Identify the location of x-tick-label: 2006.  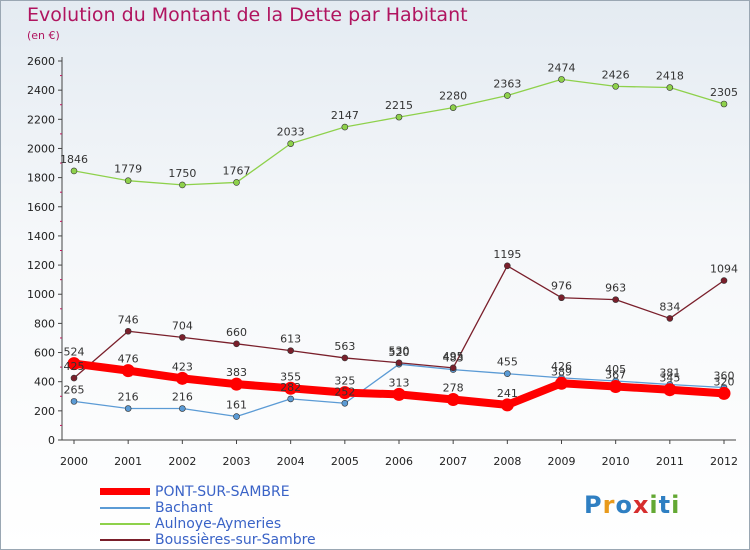
(399, 461).